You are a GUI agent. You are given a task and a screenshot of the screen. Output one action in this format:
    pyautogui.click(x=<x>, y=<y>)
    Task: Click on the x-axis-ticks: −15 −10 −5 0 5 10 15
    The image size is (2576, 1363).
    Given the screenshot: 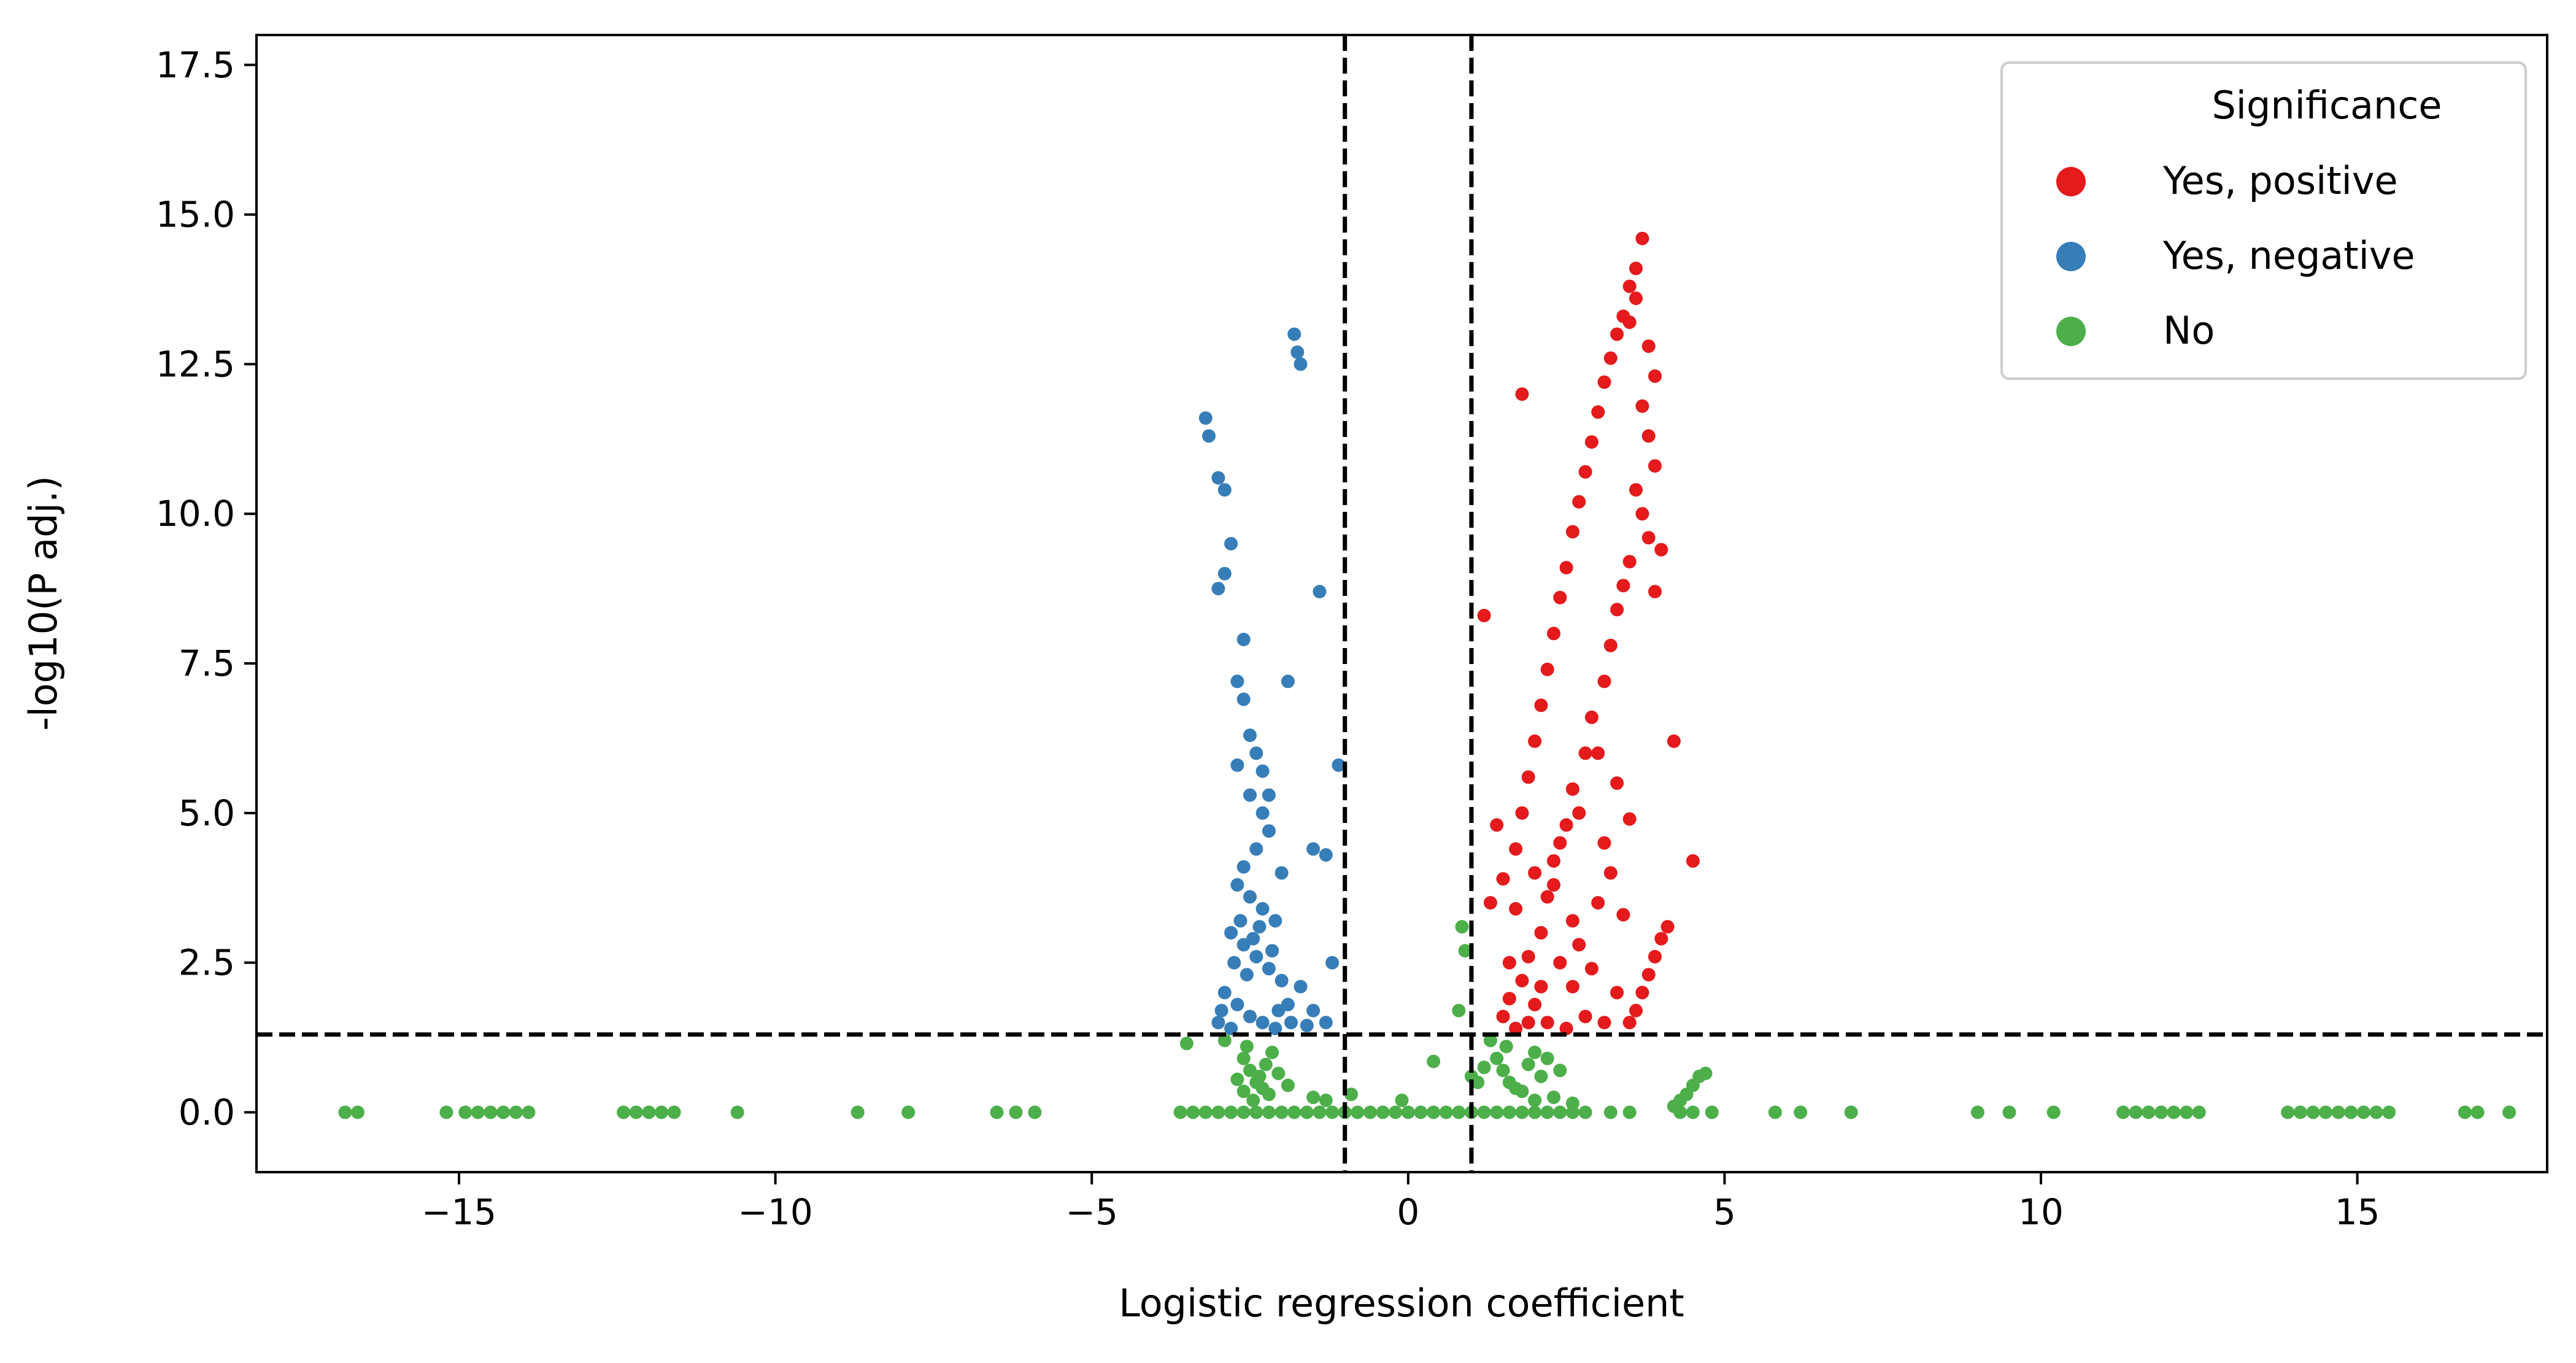 What is the action you would take?
    pyautogui.click(x=1401, y=1202)
    